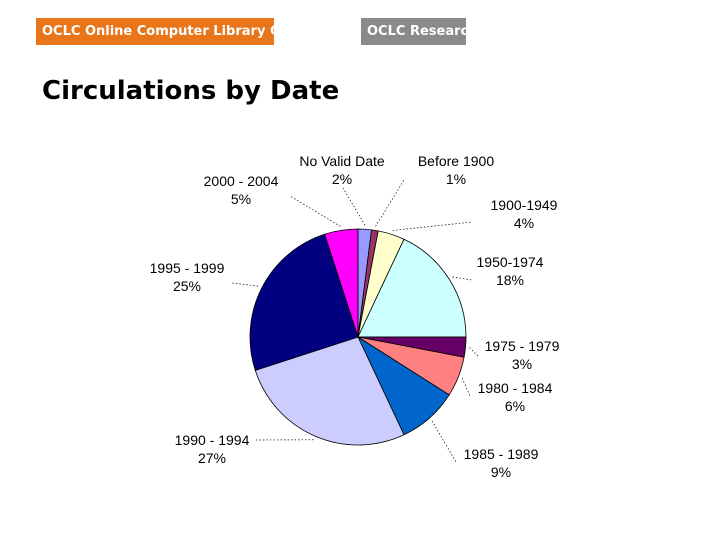  What do you see at coordinates (522, 364) in the screenshot?
I see `slice-value-label: 3%` at bounding box center [522, 364].